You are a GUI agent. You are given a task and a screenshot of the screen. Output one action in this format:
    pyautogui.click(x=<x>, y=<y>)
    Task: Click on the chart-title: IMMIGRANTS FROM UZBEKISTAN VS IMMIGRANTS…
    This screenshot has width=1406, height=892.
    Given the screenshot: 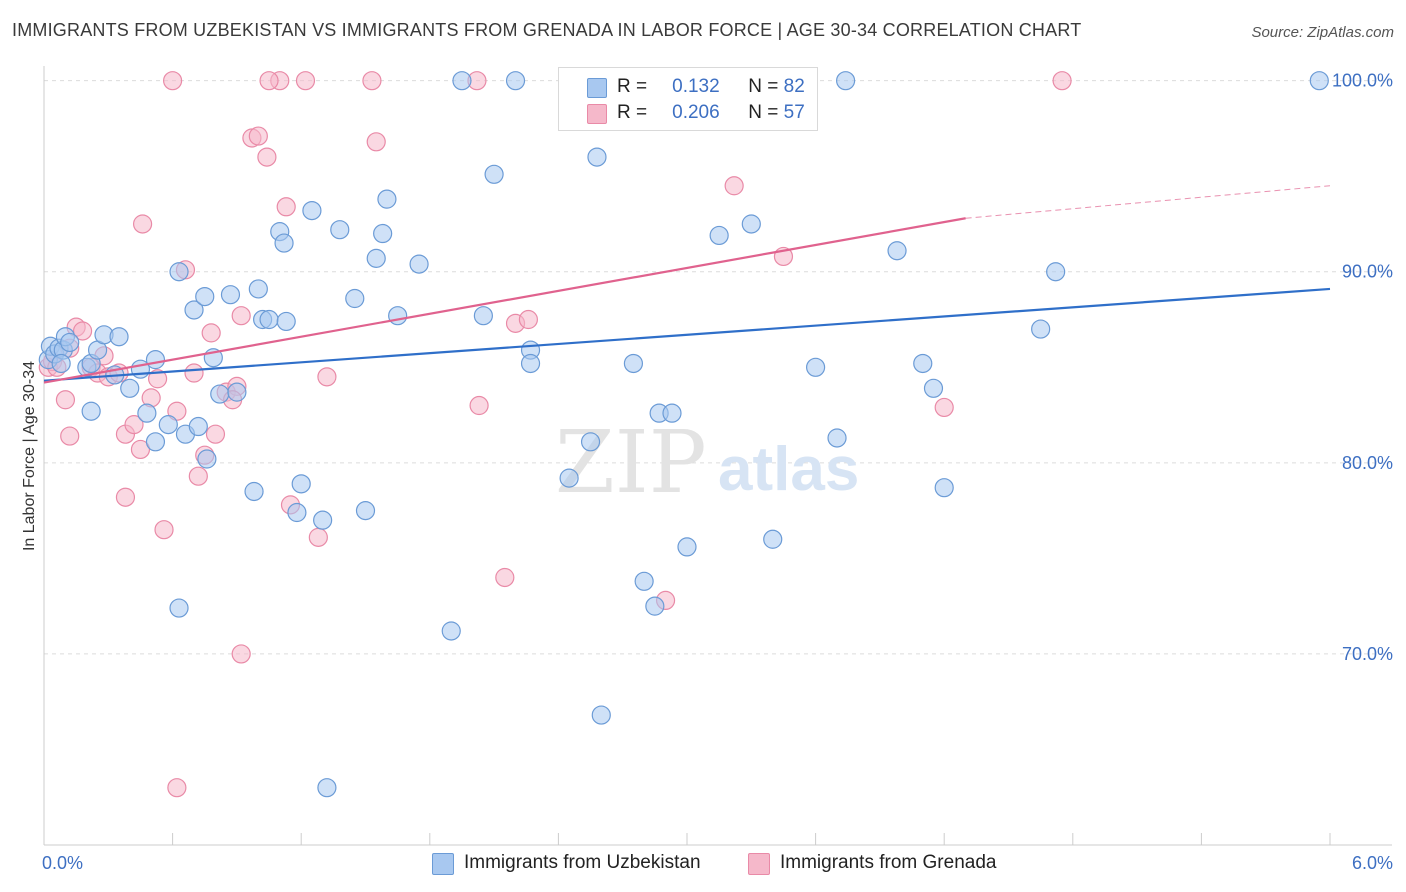 What is the action you would take?
    pyautogui.click(x=547, y=30)
    